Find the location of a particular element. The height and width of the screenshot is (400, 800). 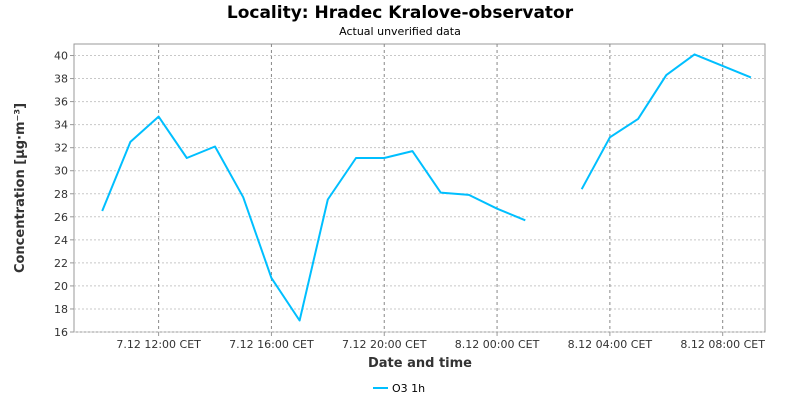

y-tick-label: 38 is located at coordinates (61, 79).